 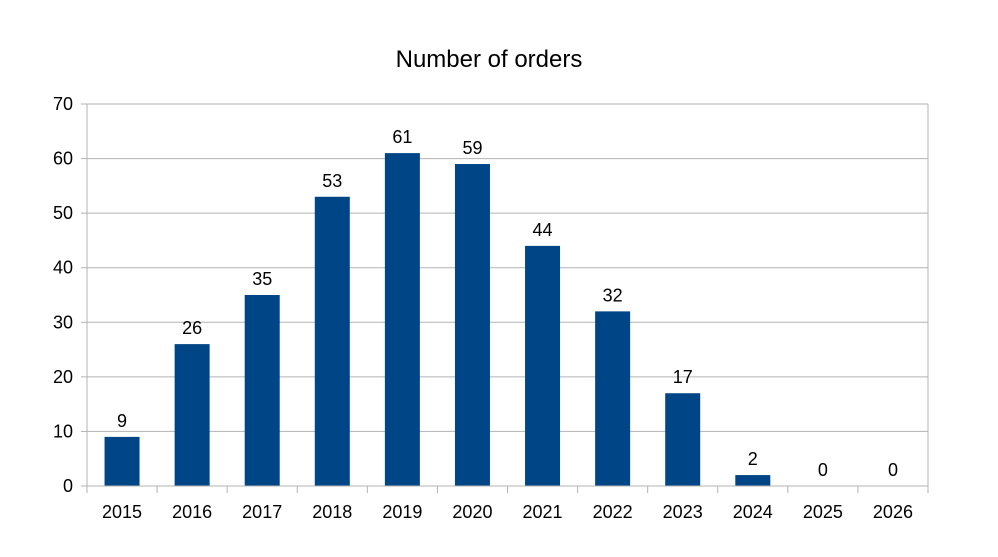 I want to click on x-tick-label-2017: 2017, so click(x=262, y=512).